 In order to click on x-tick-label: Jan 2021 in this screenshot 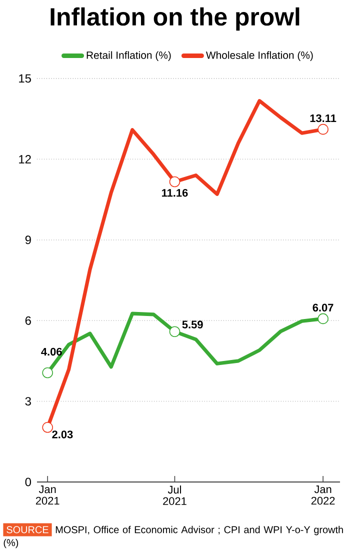, I will do `click(48, 495)`.